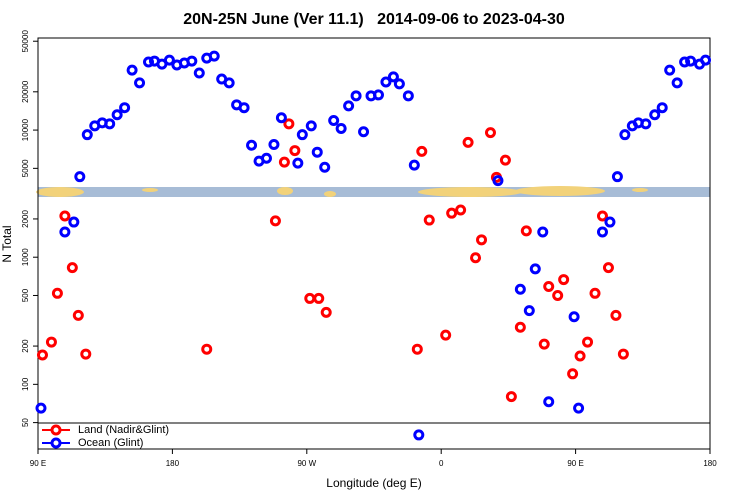 The height and width of the screenshot is (500, 750). I want to click on y-tick-label: 10000, so click(25, 129).